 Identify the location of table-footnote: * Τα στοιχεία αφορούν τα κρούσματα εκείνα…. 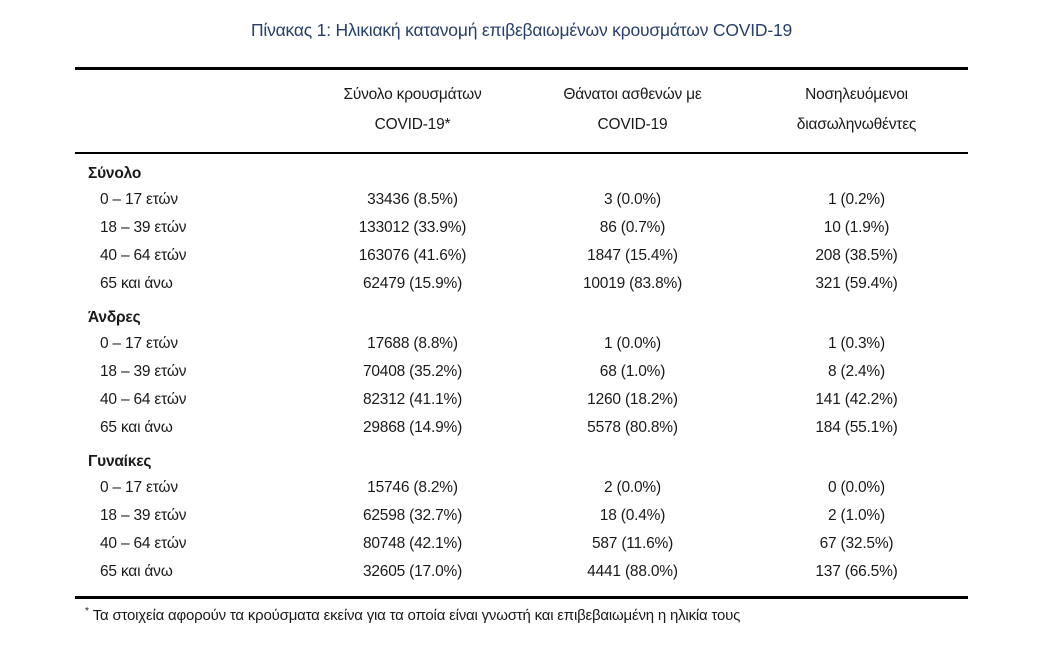
(521, 615).